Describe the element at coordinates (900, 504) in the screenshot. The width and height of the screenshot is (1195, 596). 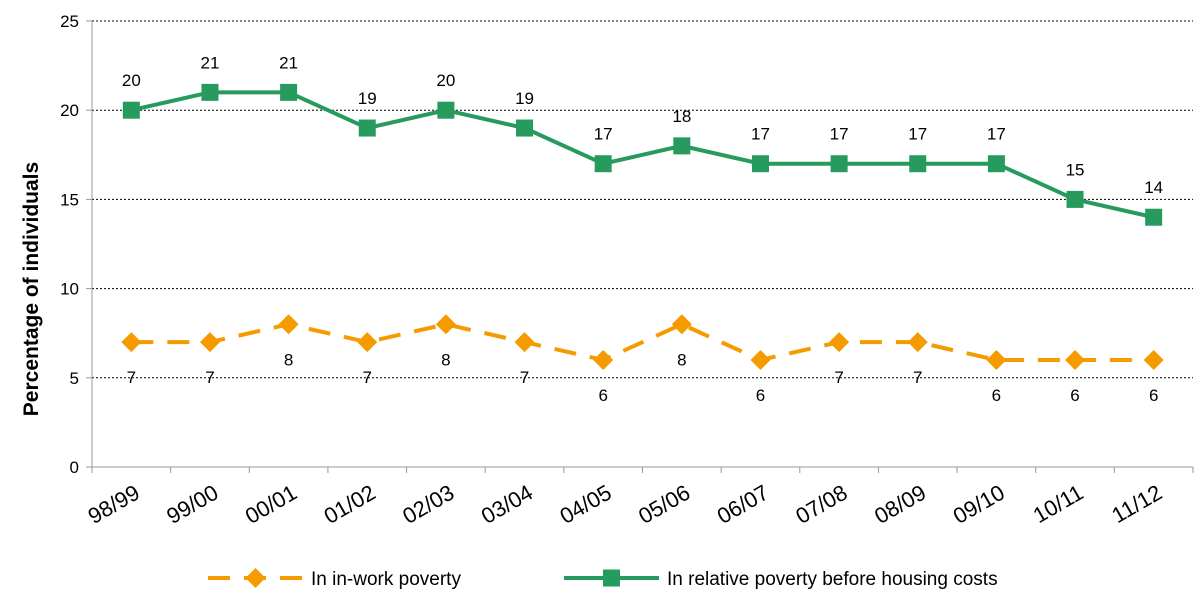
I see `x-tick-label-10: 08/09` at that location.